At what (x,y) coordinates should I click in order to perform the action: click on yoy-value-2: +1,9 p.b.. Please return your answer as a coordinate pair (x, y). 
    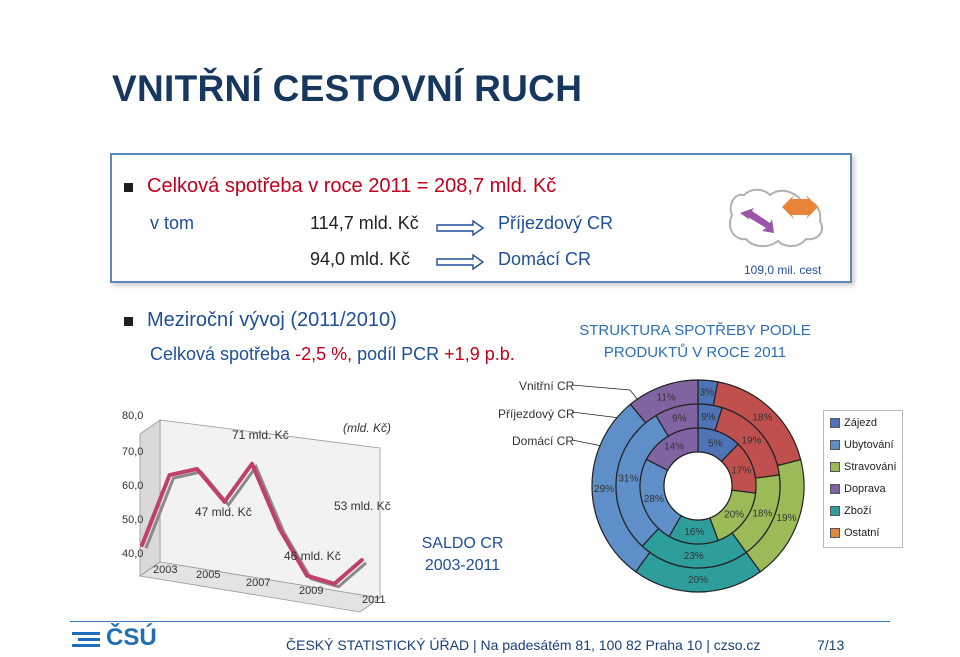
    Looking at the image, I should click on (479, 354).